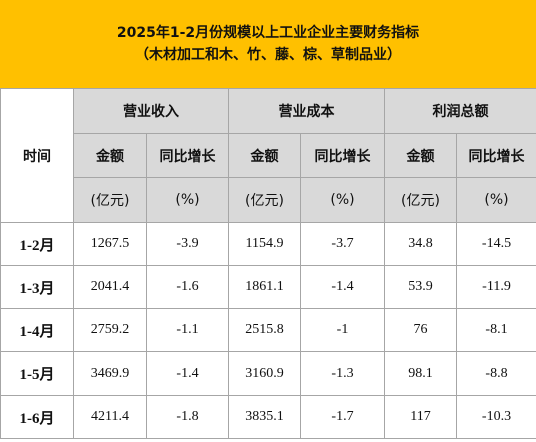 The width and height of the screenshot is (536, 442). Describe the element at coordinates (37, 287) in the screenshot. I see `row-label: 1-3月` at that location.